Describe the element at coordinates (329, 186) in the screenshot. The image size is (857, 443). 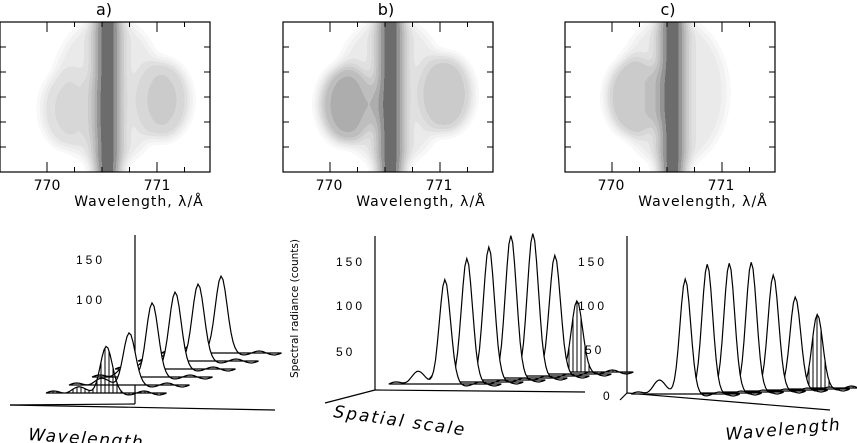
I see `panel-b-xtick-770: 770` at that location.